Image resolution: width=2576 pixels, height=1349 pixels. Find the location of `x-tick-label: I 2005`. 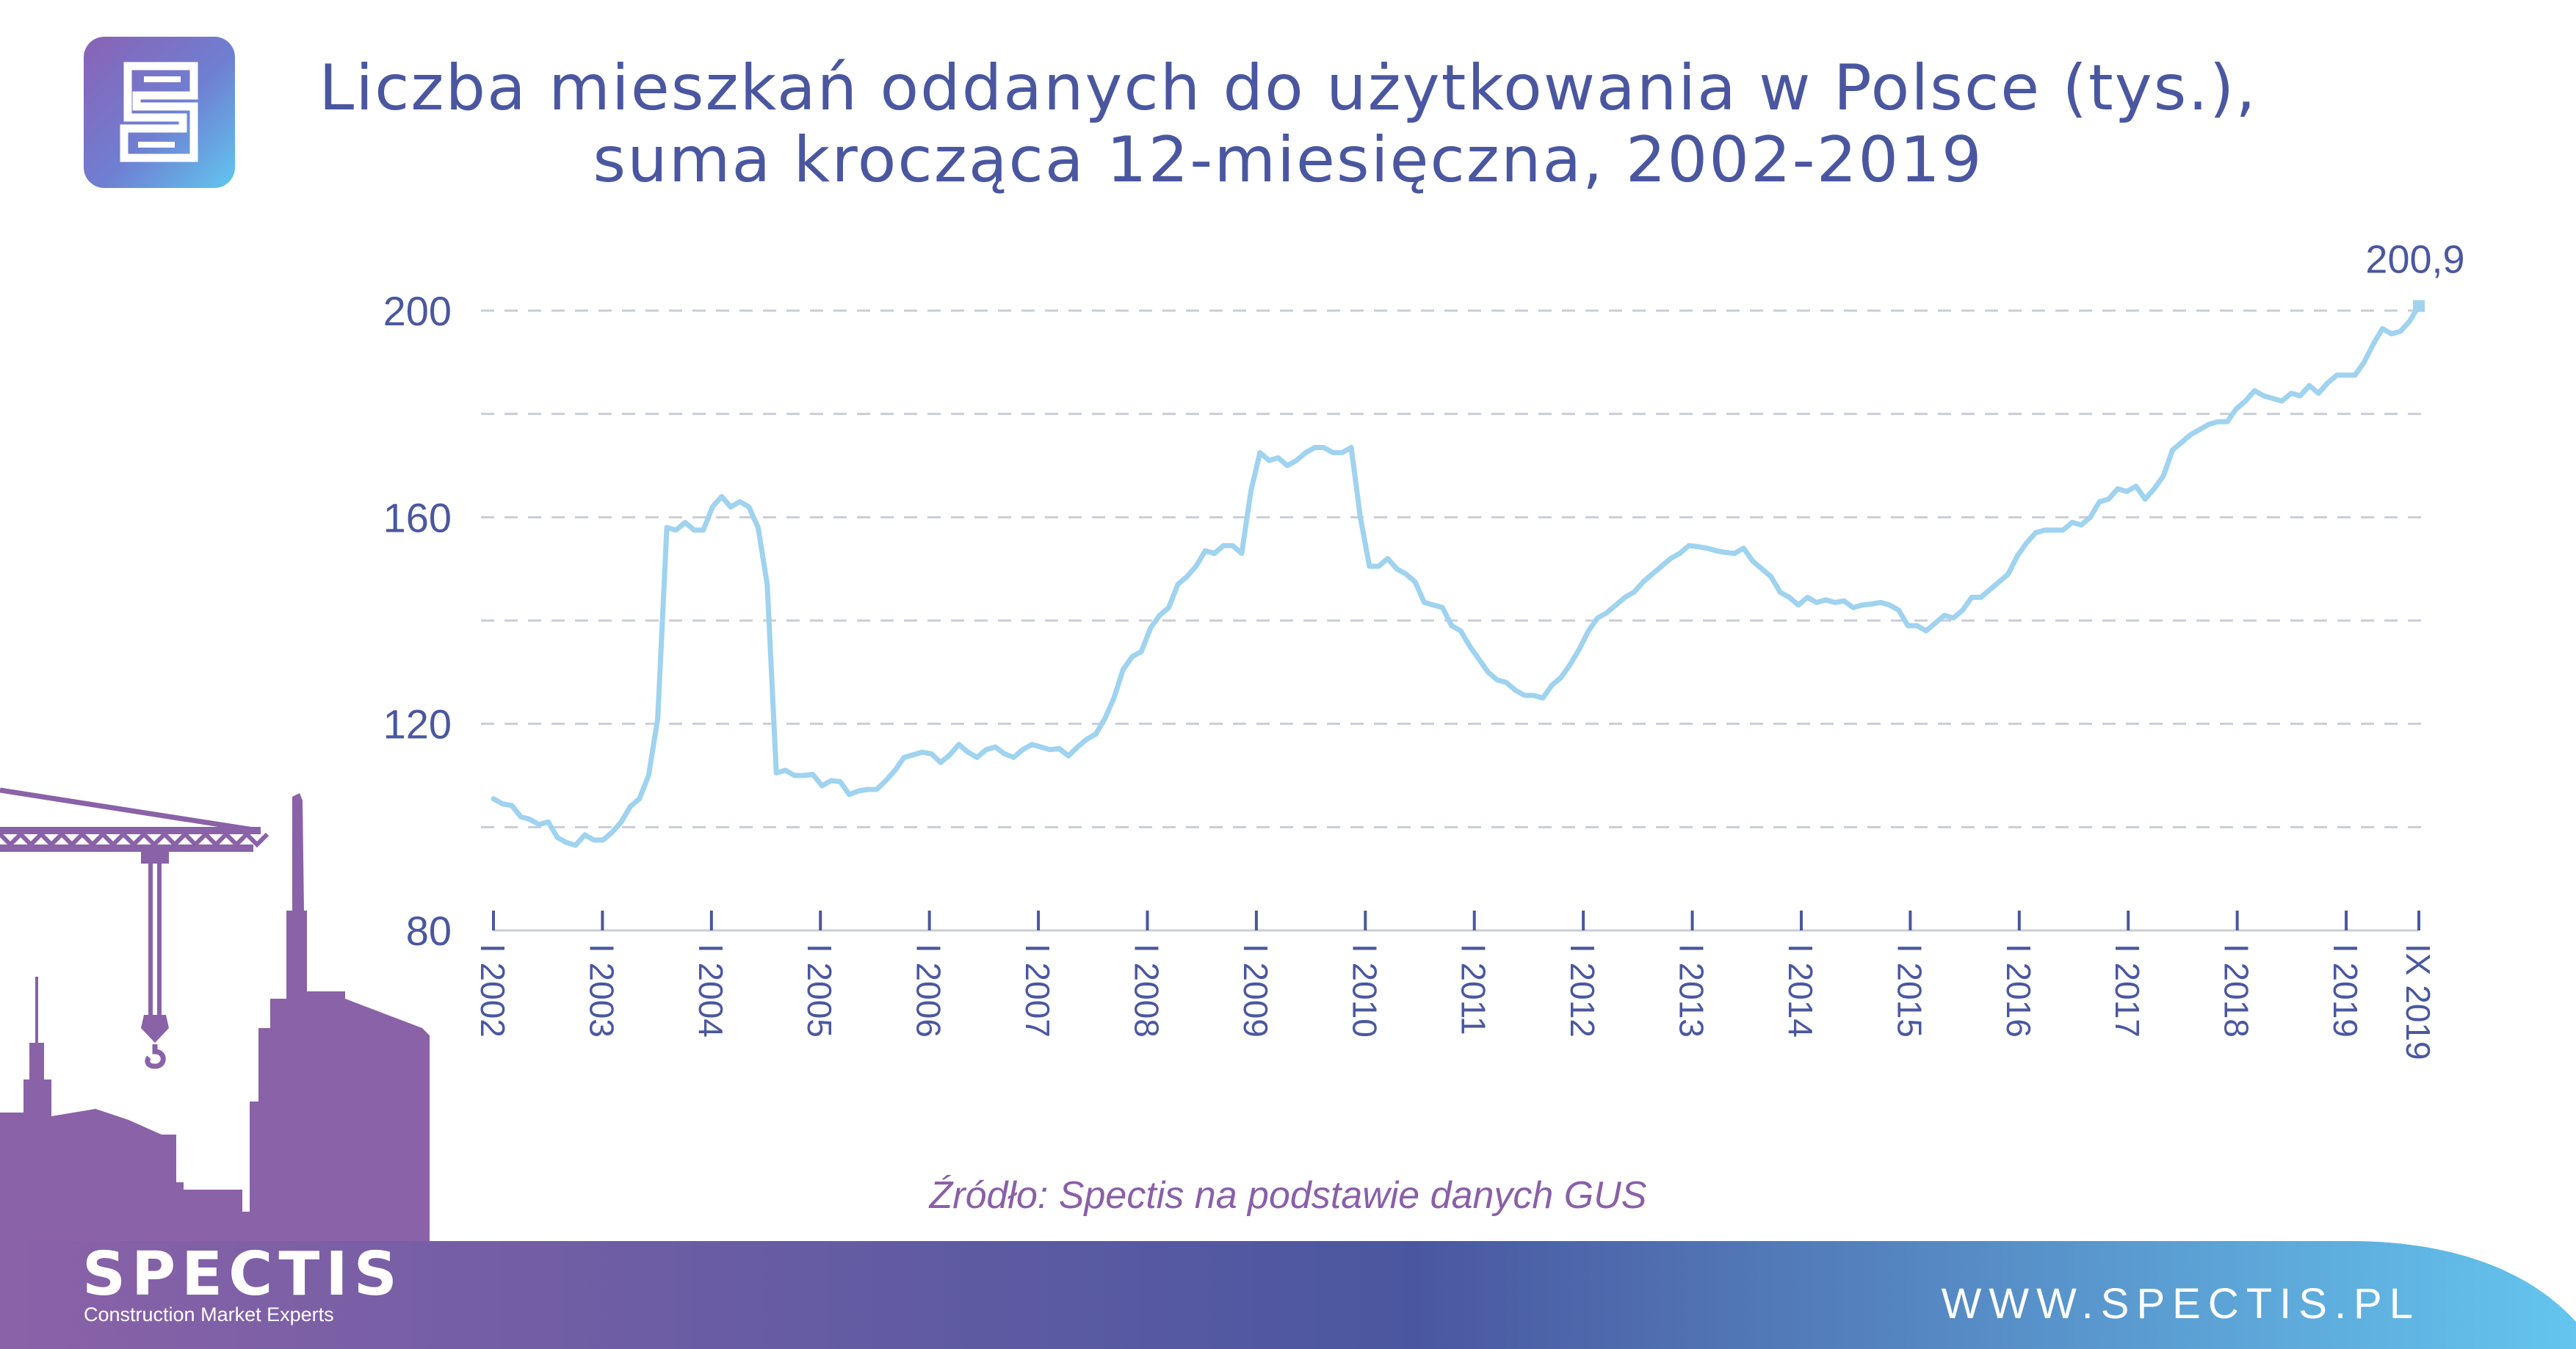

x-tick-label: I 2005 is located at coordinates (819, 991).